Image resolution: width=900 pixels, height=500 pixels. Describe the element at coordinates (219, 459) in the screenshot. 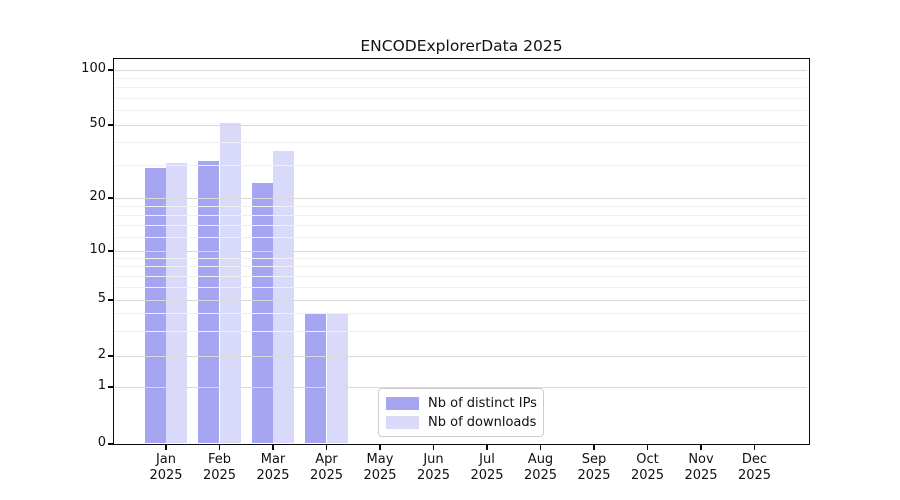

I see `x-tick-month: Feb` at that location.